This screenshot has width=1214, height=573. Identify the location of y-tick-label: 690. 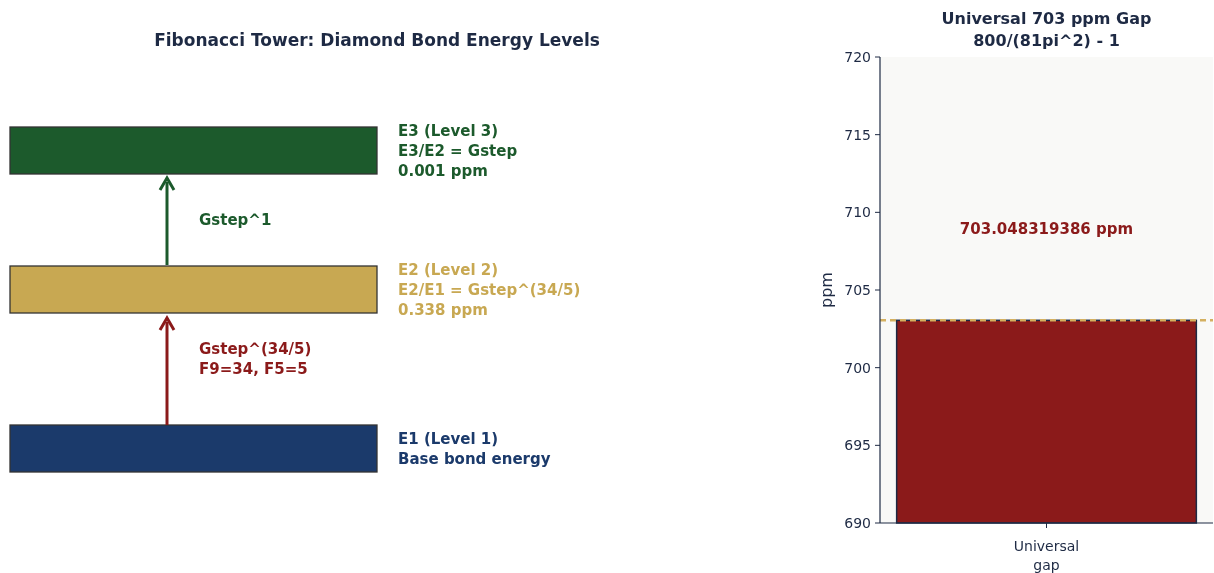
(857, 523).